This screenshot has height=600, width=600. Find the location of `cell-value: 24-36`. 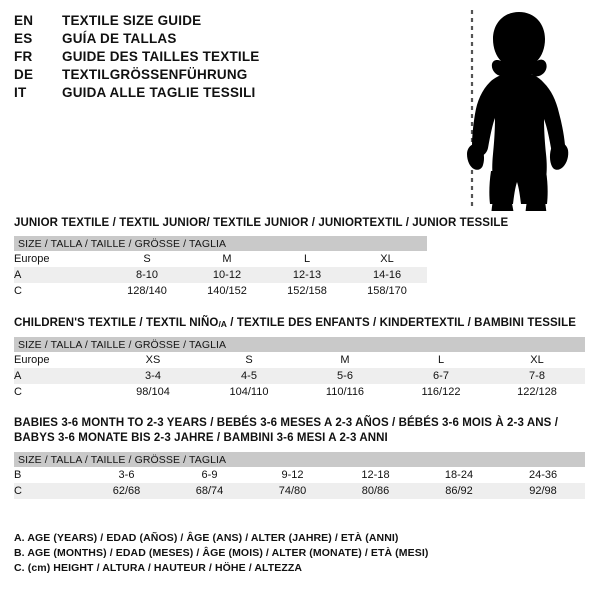

cell-value: 24-36 is located at coordinates (543, 475).